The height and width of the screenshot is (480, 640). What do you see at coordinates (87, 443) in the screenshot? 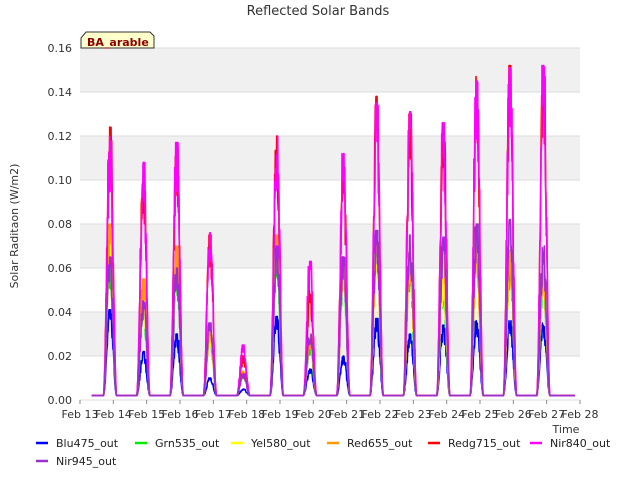
I see `legend-label-Blu475_out: Blu475_out` at bounding box center [87, 443].